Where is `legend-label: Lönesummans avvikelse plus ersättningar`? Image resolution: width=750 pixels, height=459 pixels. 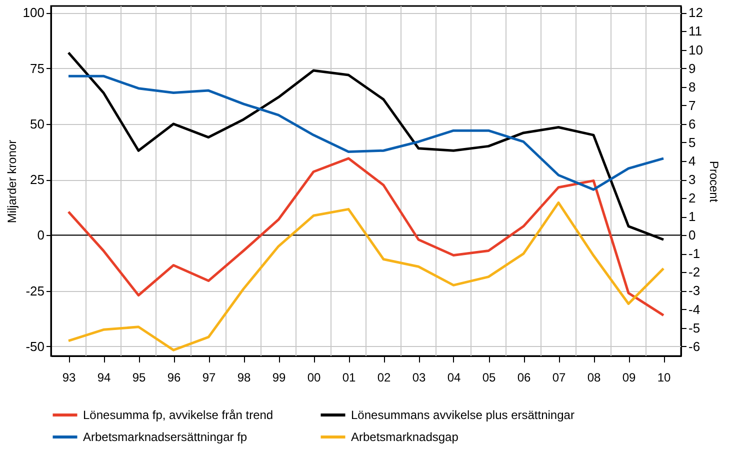
legend-label: Lönesummans avvikelse plus ersättningar is located at coordinates (462, 415).